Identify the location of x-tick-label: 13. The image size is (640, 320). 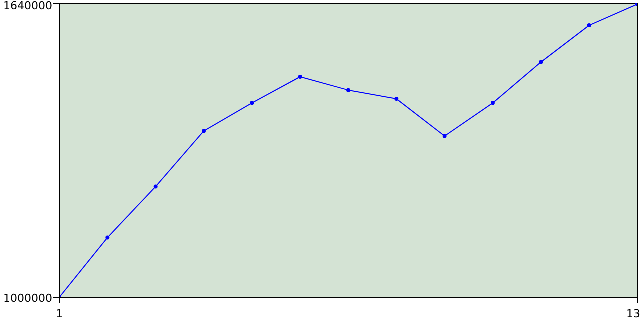
(633, 314).